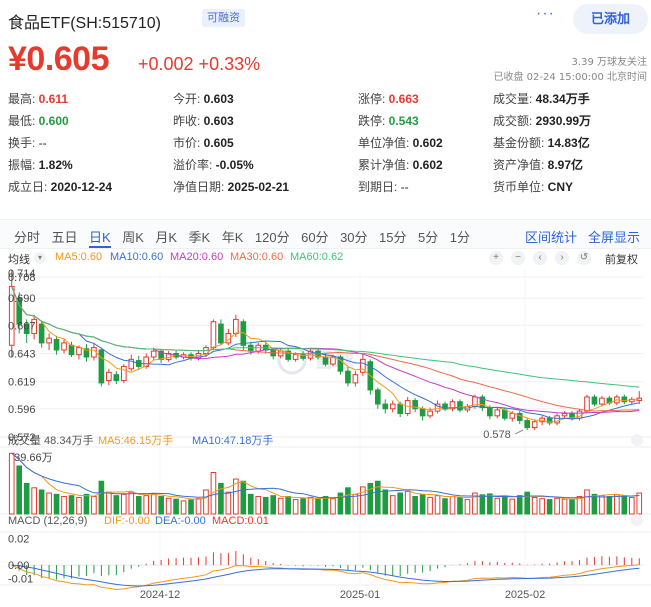 The image size is (651, 607). What do you see at coordinates (133, 237) in the screenshot?
I see `tab-3: 周K` at bounding box center [133, 237].